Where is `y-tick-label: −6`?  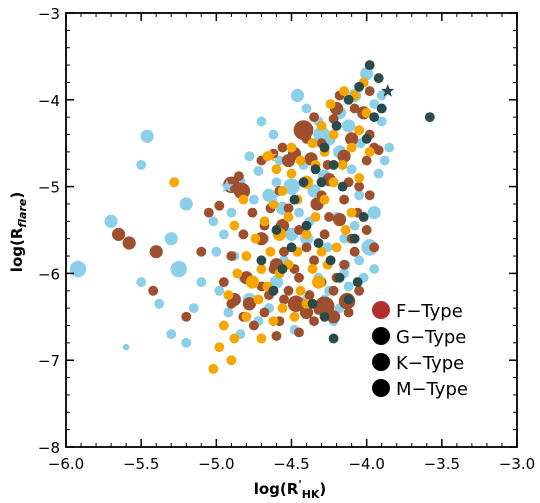
y-tick-label: −6 is located at coordinates (49, 274).